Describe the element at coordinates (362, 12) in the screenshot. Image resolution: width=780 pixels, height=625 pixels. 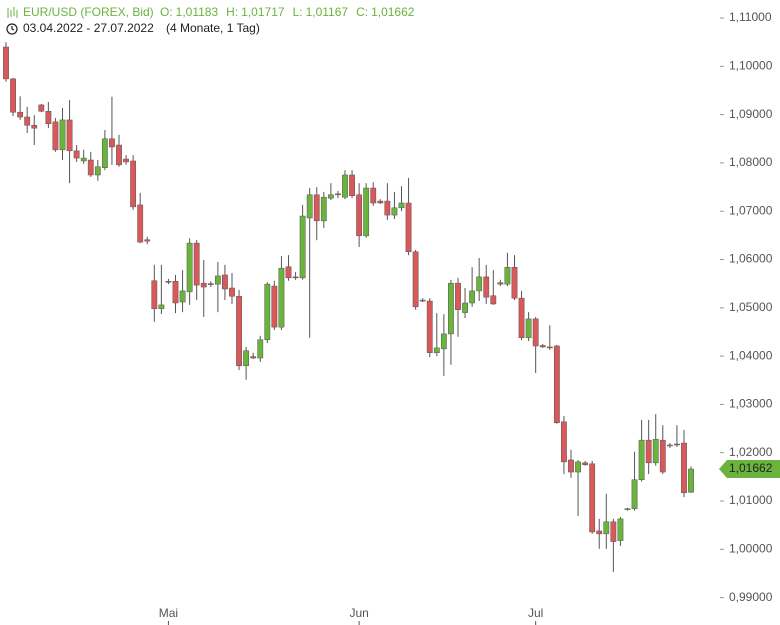
I see `header-label: C:` at that location.